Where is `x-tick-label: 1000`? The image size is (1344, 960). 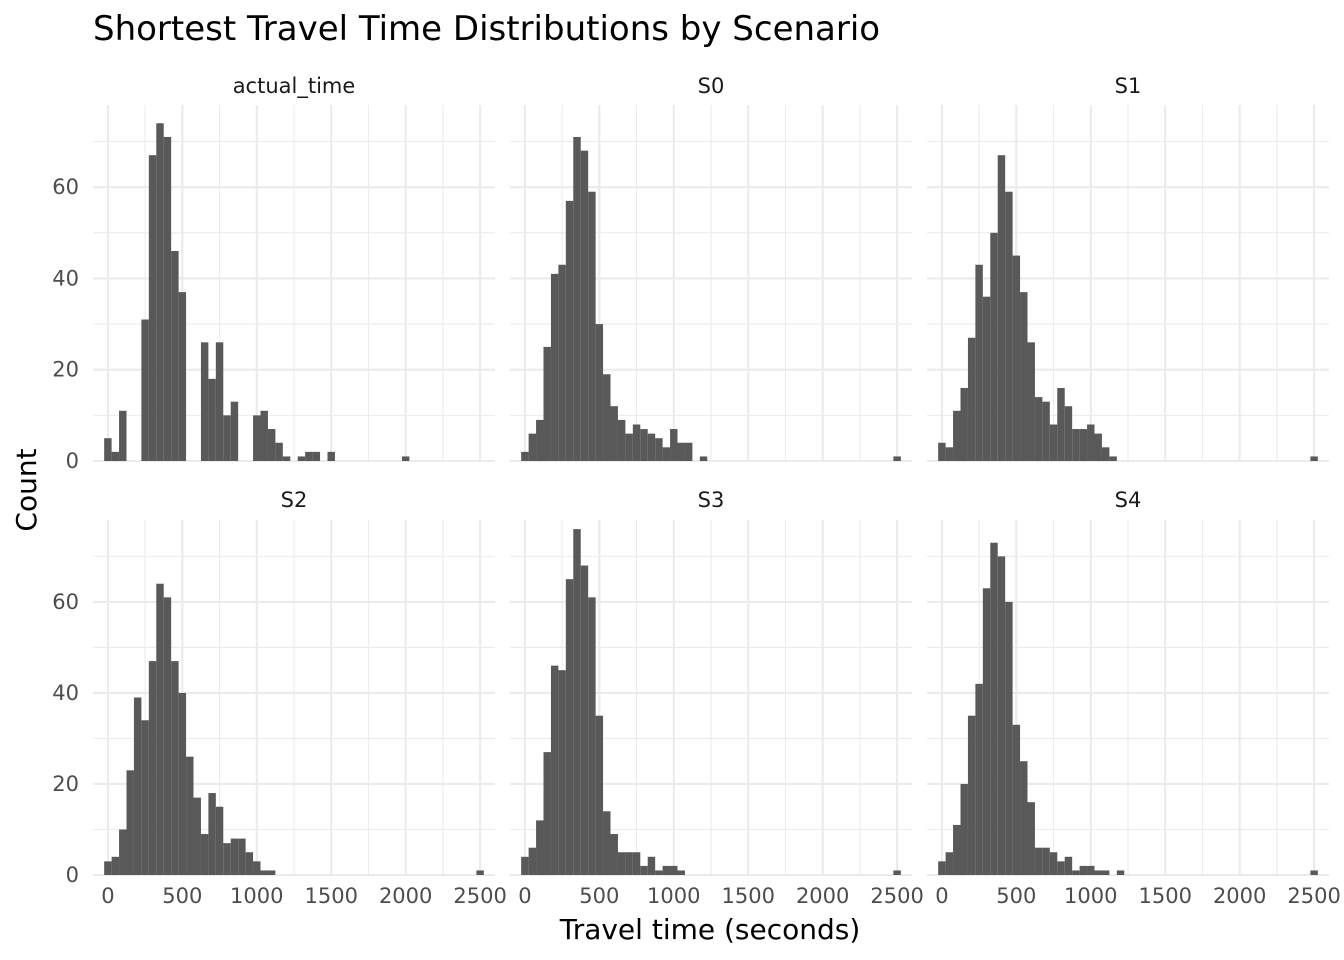
x-tick-label: 1000 is located at coordinates (673, 896).